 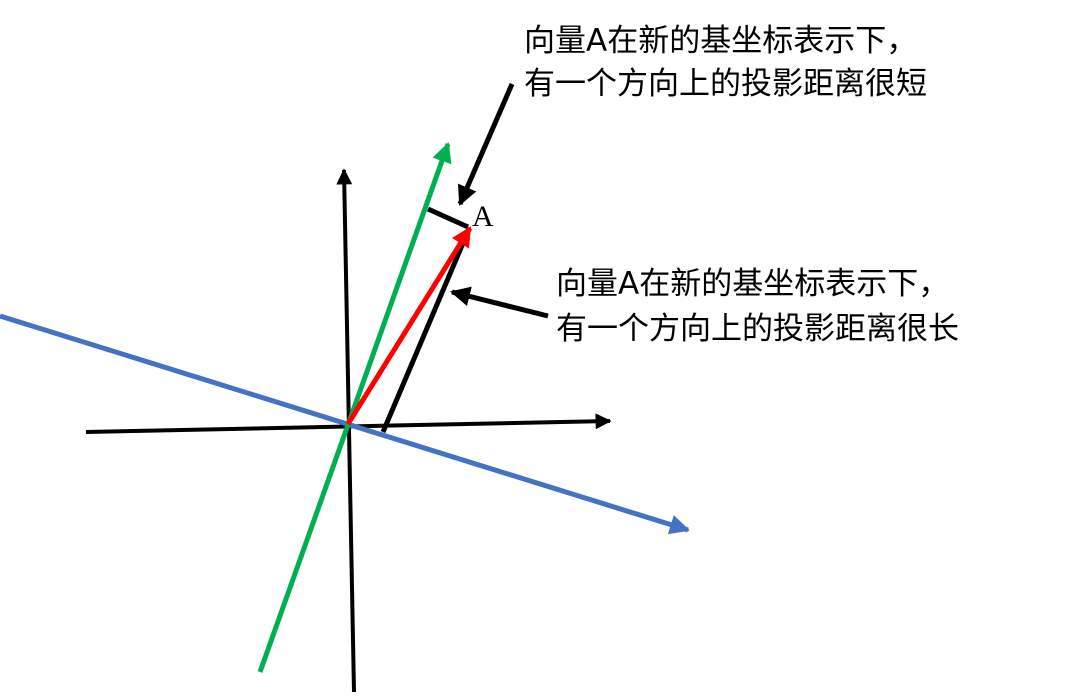 I want to click on projection-short, so click(x=448, y=218).